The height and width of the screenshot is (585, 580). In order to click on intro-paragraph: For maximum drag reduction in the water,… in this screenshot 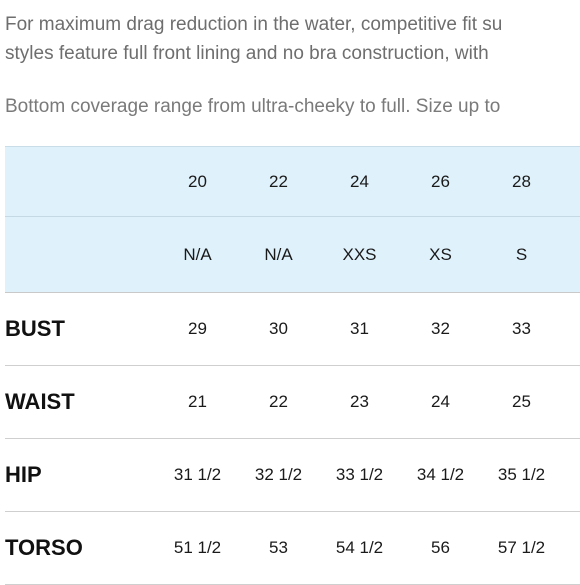, I will do `click(292, 39)`.